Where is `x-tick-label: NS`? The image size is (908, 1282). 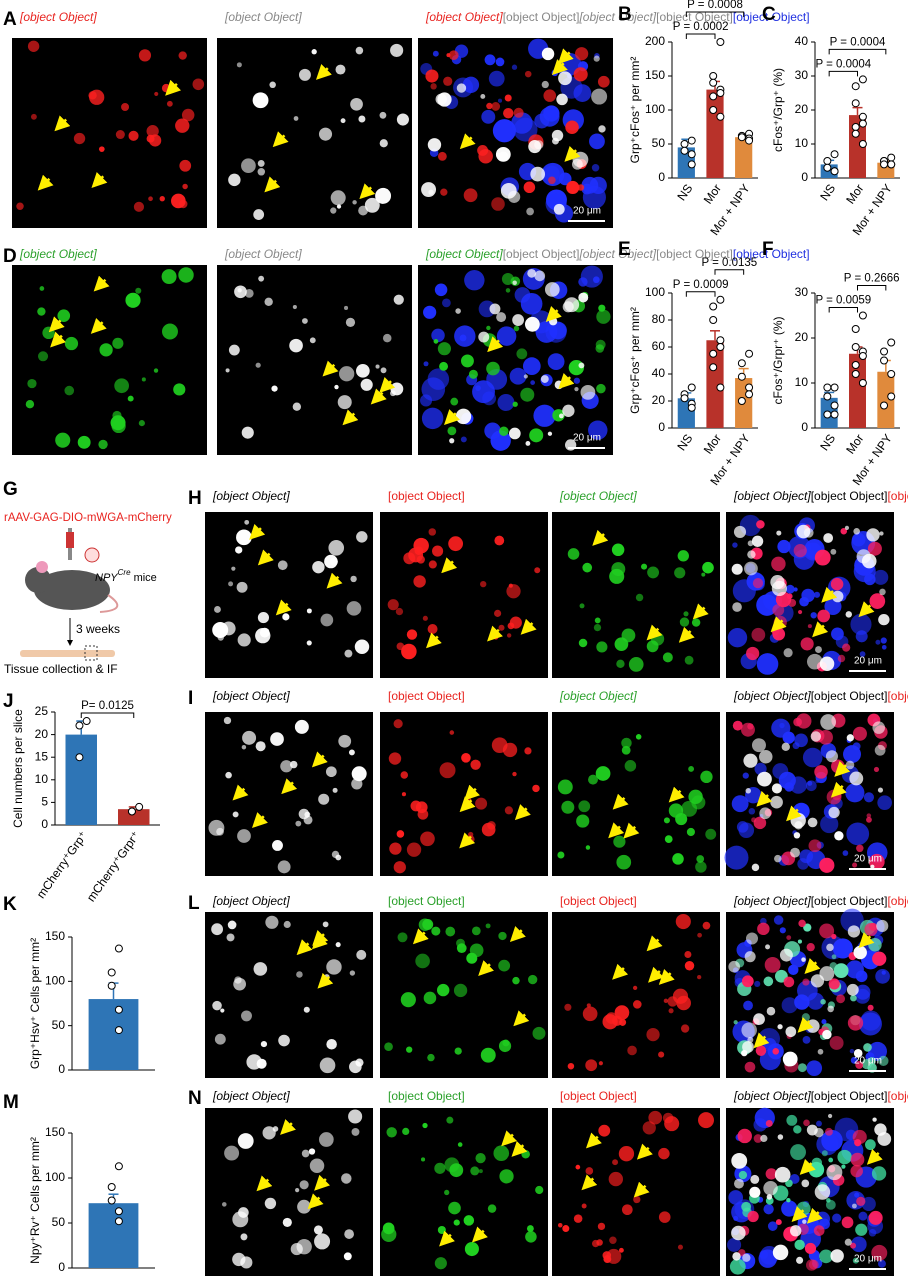
x-tick-label: NS is located at coordinates (827, 443).